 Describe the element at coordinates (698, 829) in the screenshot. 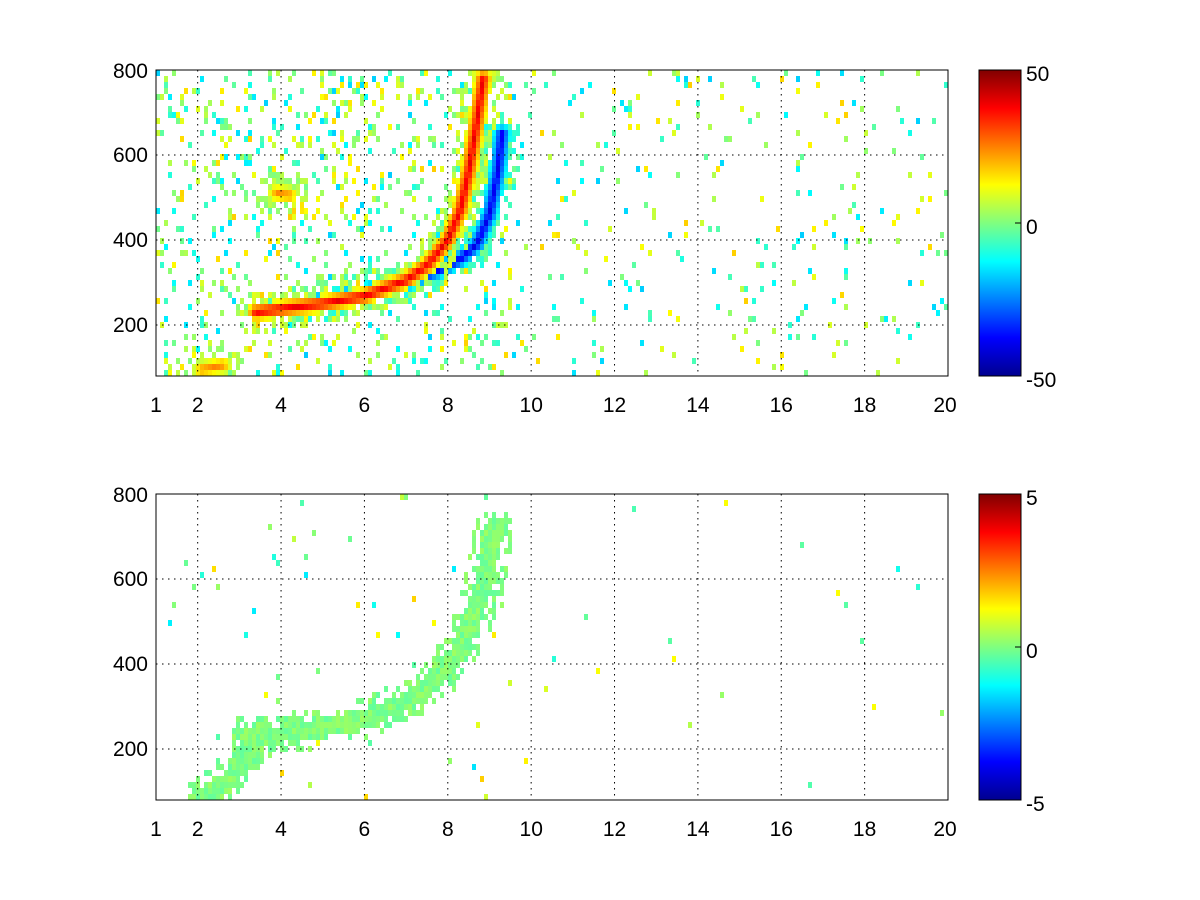

I see `bottom-x-tick-label: 14` at that location.